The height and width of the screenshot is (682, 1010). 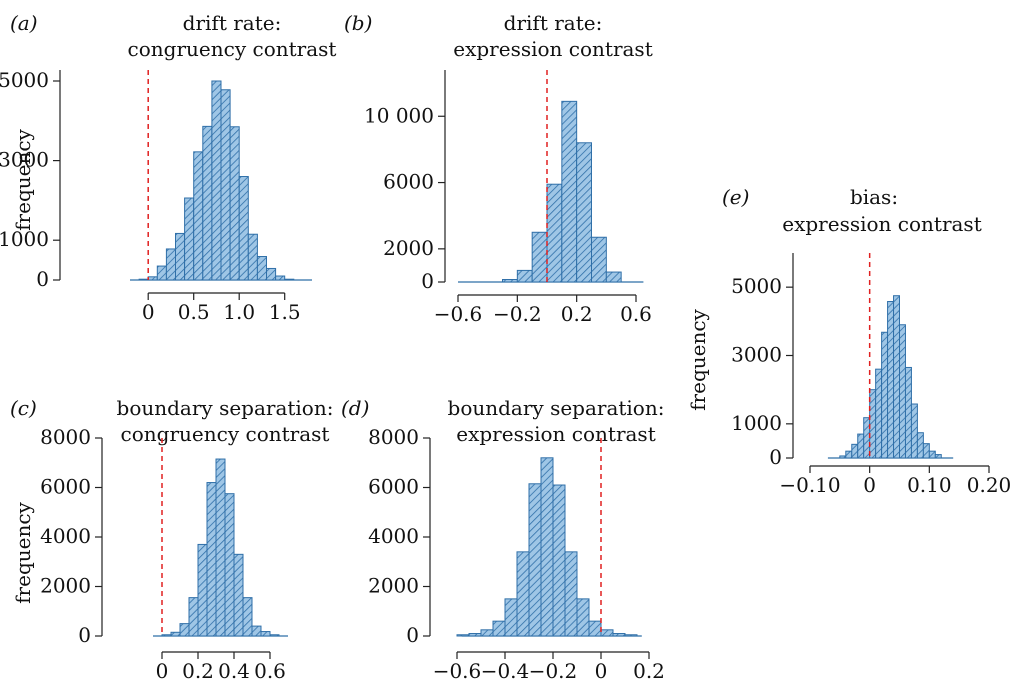 What do you see at coordinates (636, 314) in the screenshot?
I see `panel-b-x-tick-label: 0.6` at bounding box center [636, 314].